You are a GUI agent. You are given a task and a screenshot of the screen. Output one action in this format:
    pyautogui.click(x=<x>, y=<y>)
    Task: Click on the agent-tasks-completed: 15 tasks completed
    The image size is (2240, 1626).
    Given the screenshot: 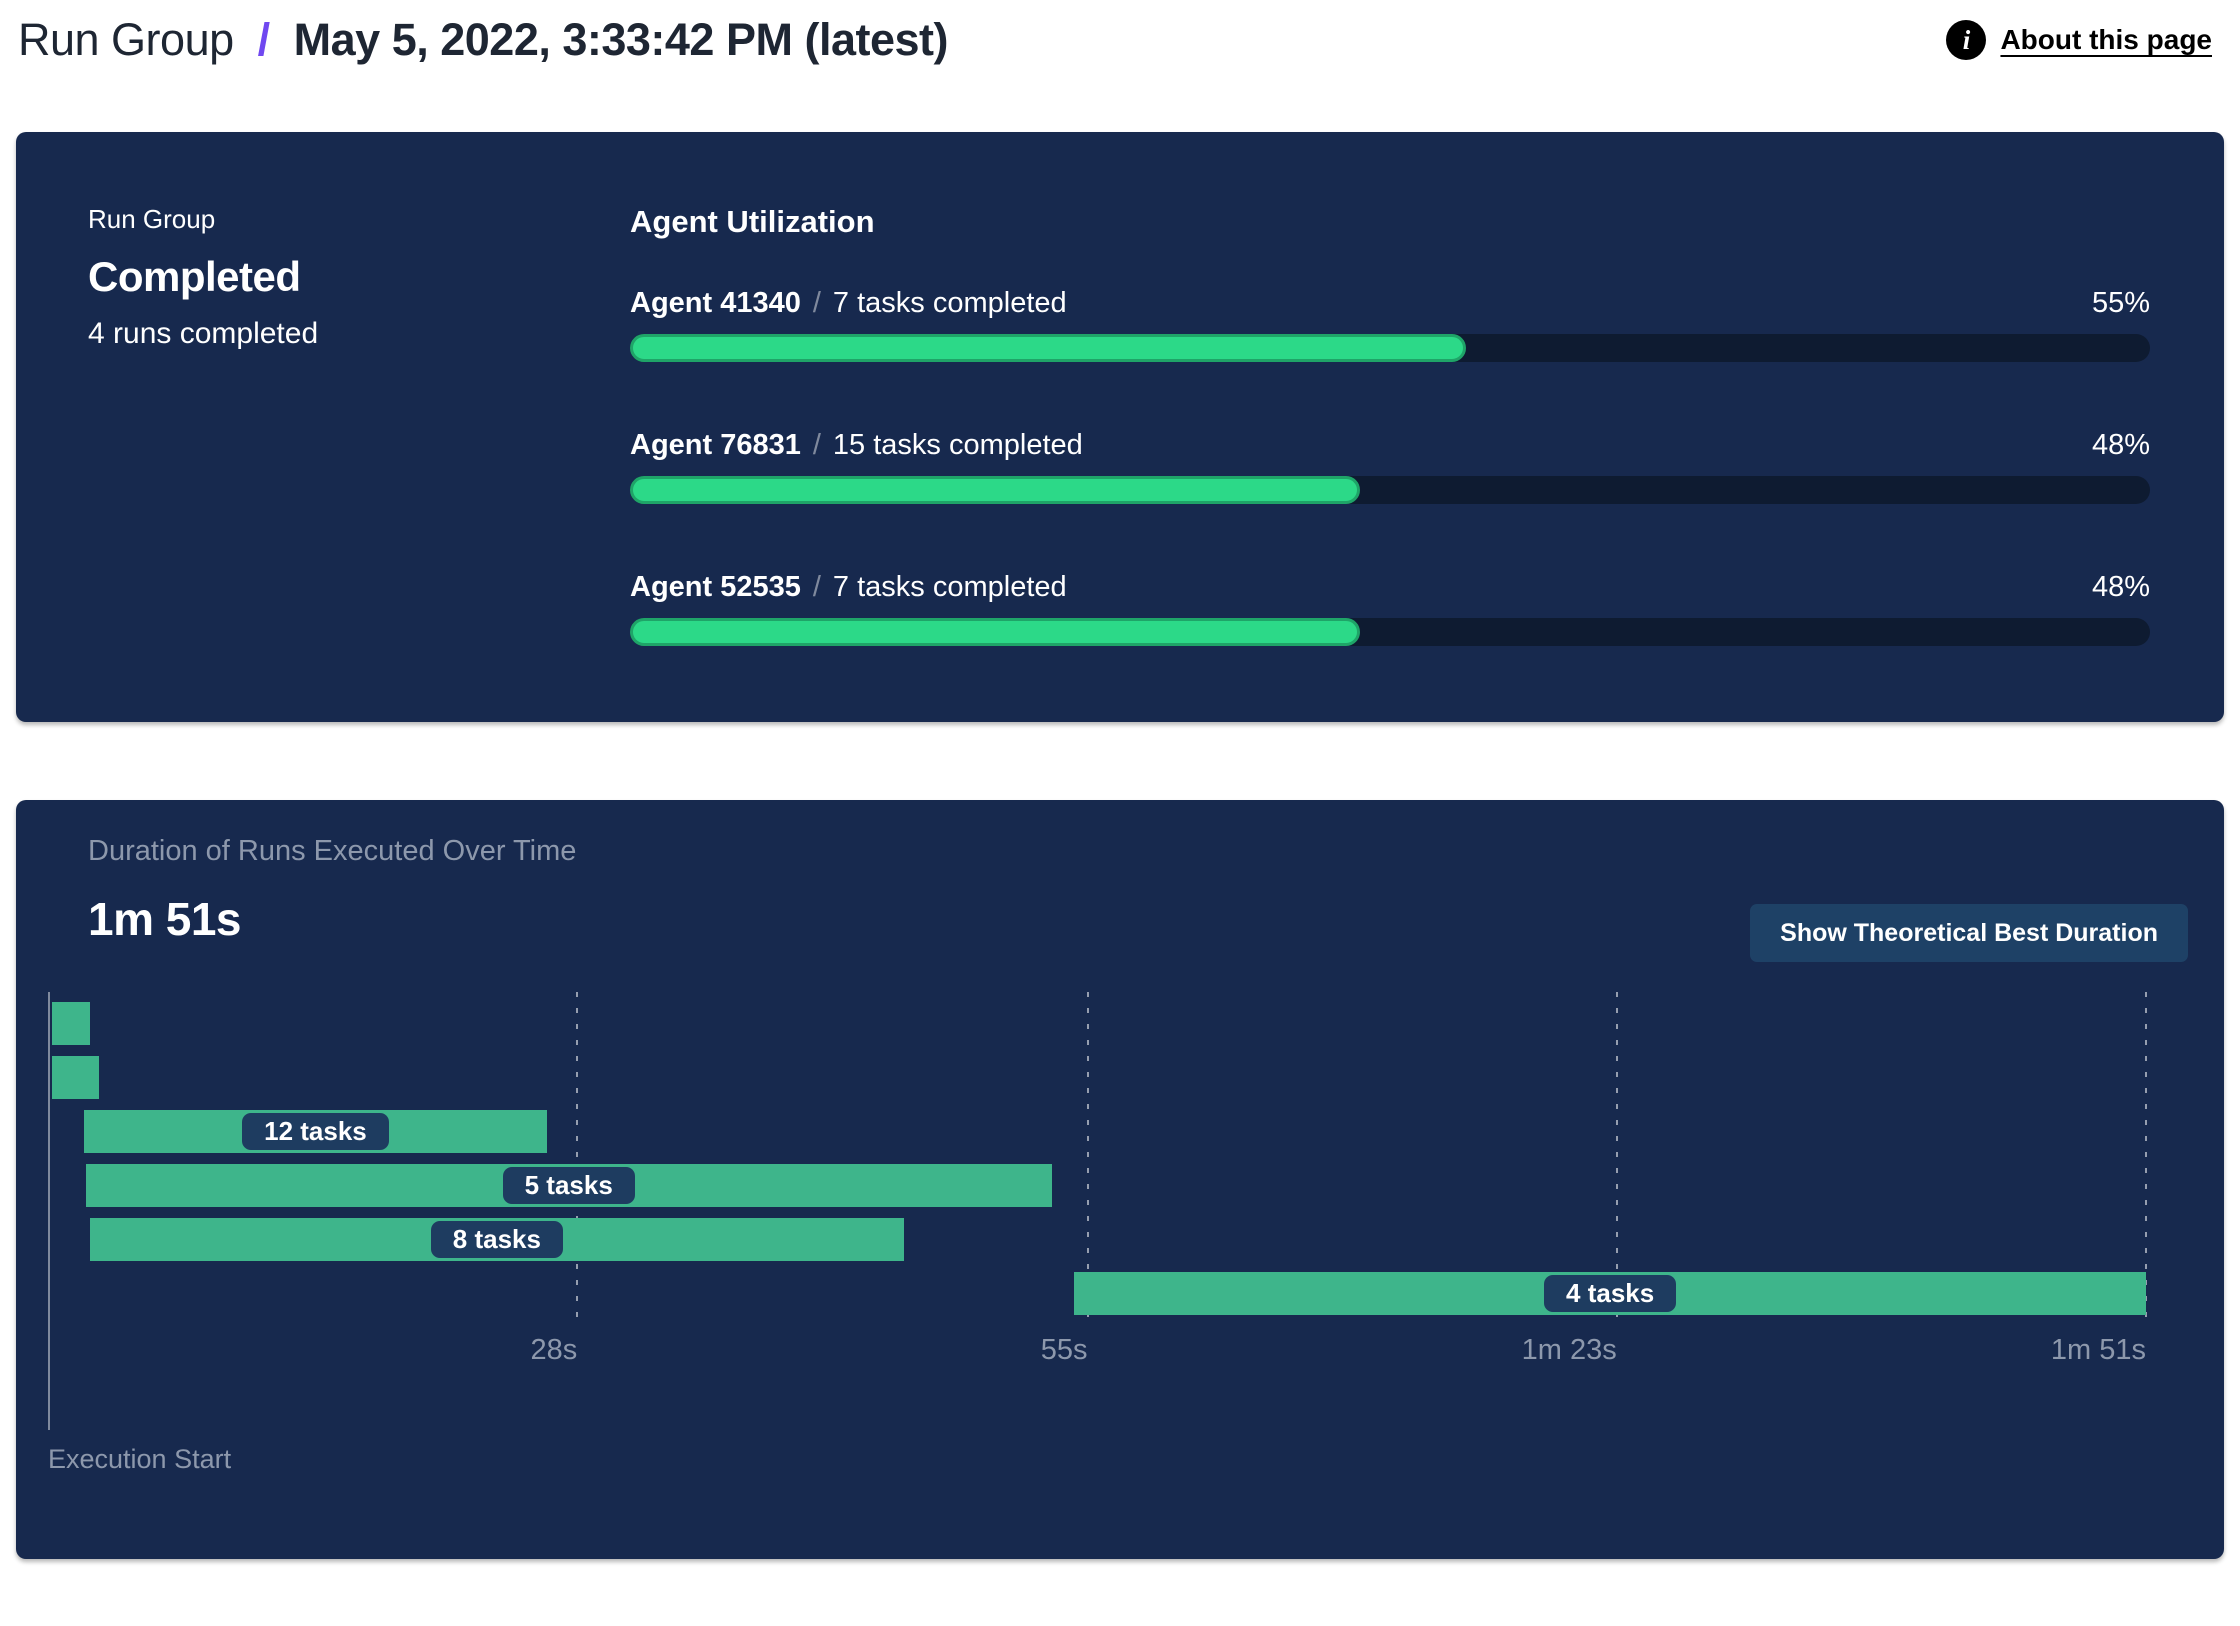 What is the action you would take?
    pyautogui.click(x=957, y=445)
    